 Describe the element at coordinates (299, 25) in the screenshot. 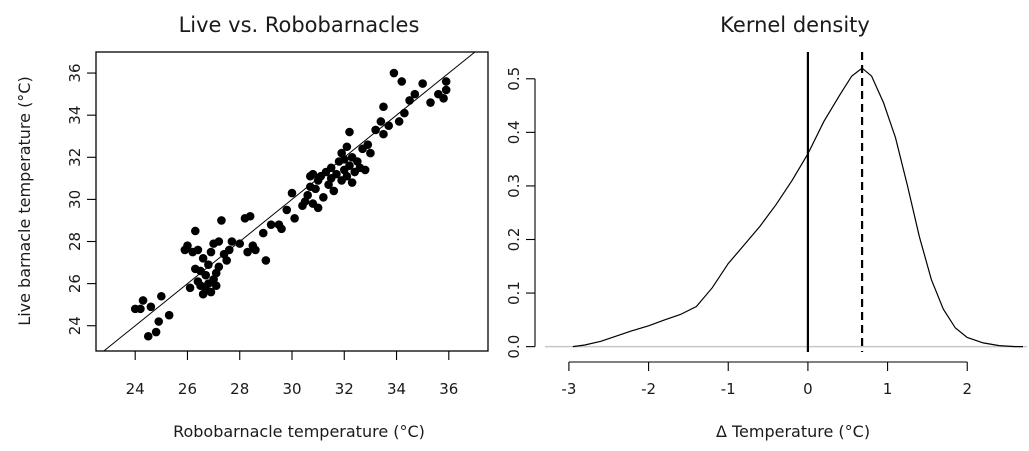

I see `scatter-title: Live vs. Robobarnacles` at that location.